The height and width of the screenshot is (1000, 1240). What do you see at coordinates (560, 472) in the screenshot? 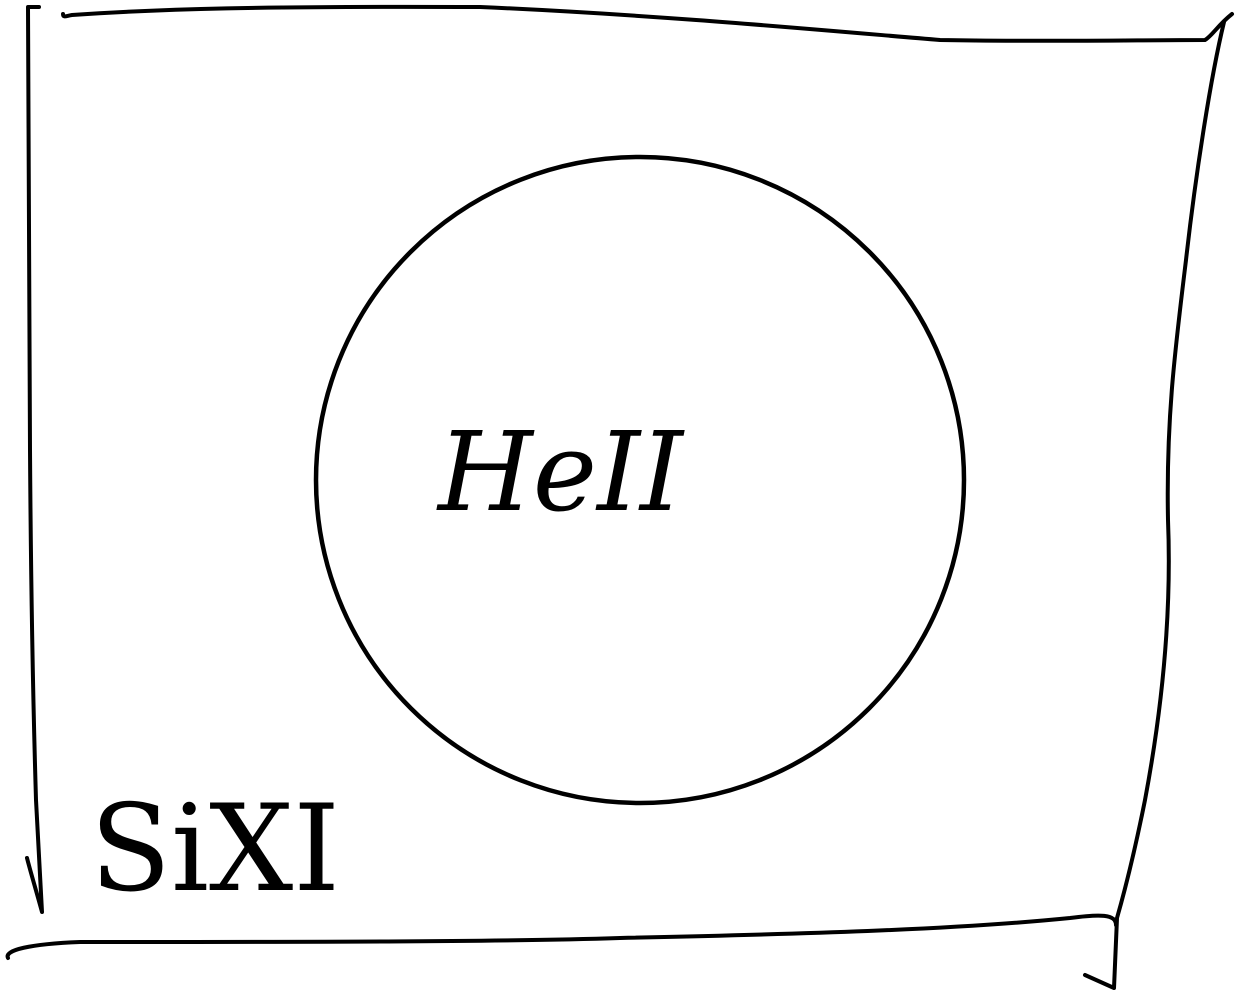
I see `inner-region-label: HeII` at bounding box center [560, 472].